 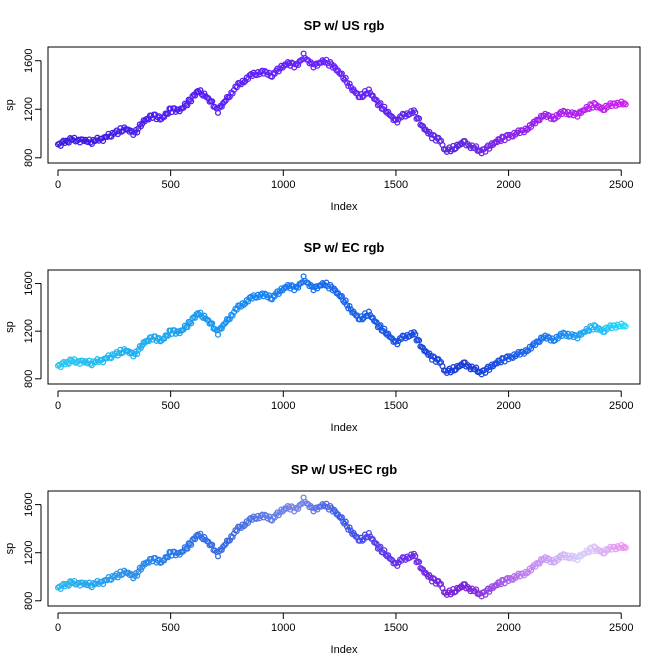 What do you see at coordinates (283, 185) in the screenshot?
I see `x-tick-label: 1000` at bounding box center [283, 185].